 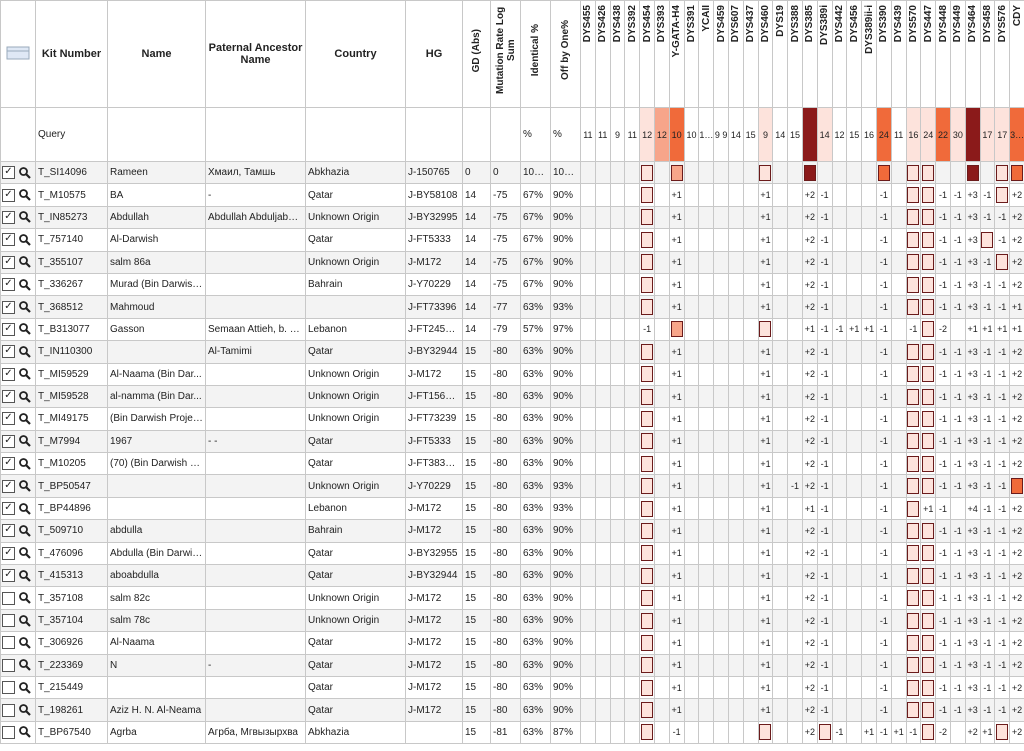 I want to click on kit-cell: T_368512, so click(x=71, y=307).